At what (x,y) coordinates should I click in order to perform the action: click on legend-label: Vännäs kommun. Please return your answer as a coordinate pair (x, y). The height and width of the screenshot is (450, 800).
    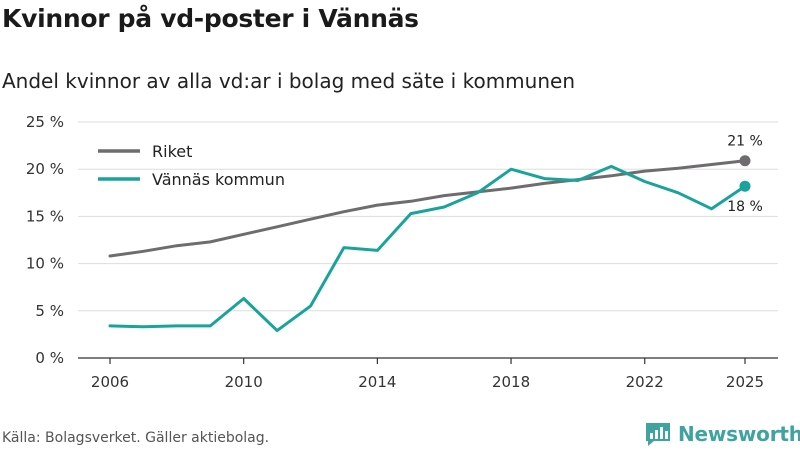
    Looking at the image, I should click on (218, 179).